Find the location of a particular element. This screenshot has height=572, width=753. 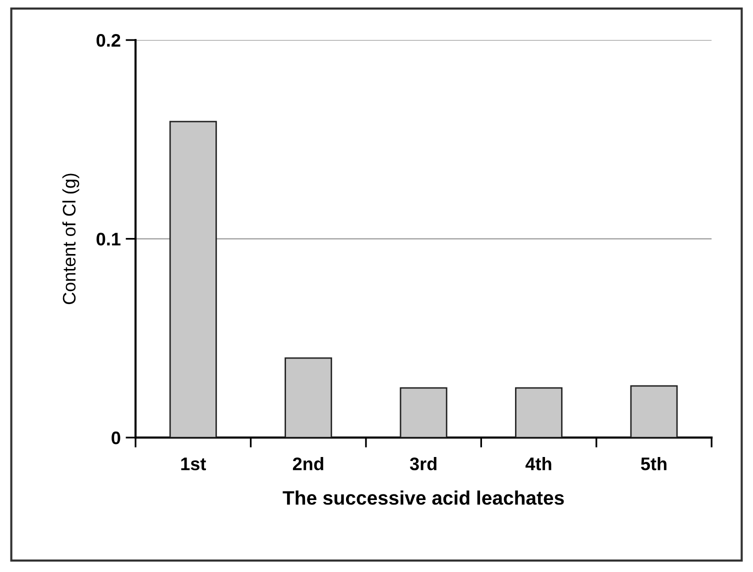

x-tick-label: 4th is located at coordinates (539, 463).